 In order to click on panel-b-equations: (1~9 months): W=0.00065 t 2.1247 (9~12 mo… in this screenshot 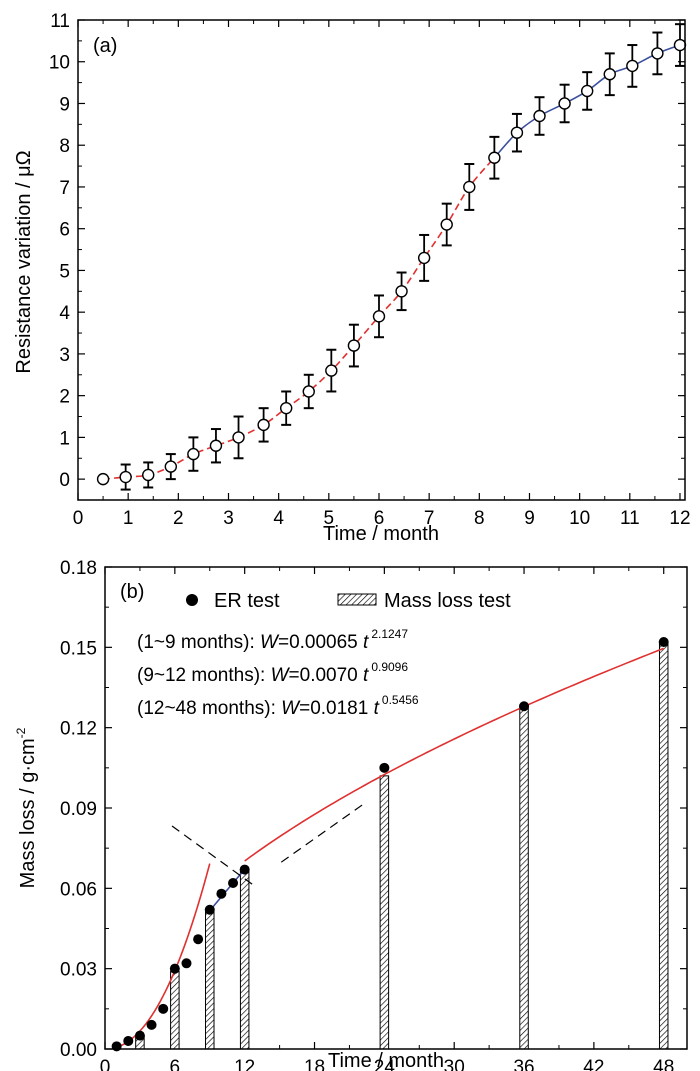, I will do `click(278, 673)`.